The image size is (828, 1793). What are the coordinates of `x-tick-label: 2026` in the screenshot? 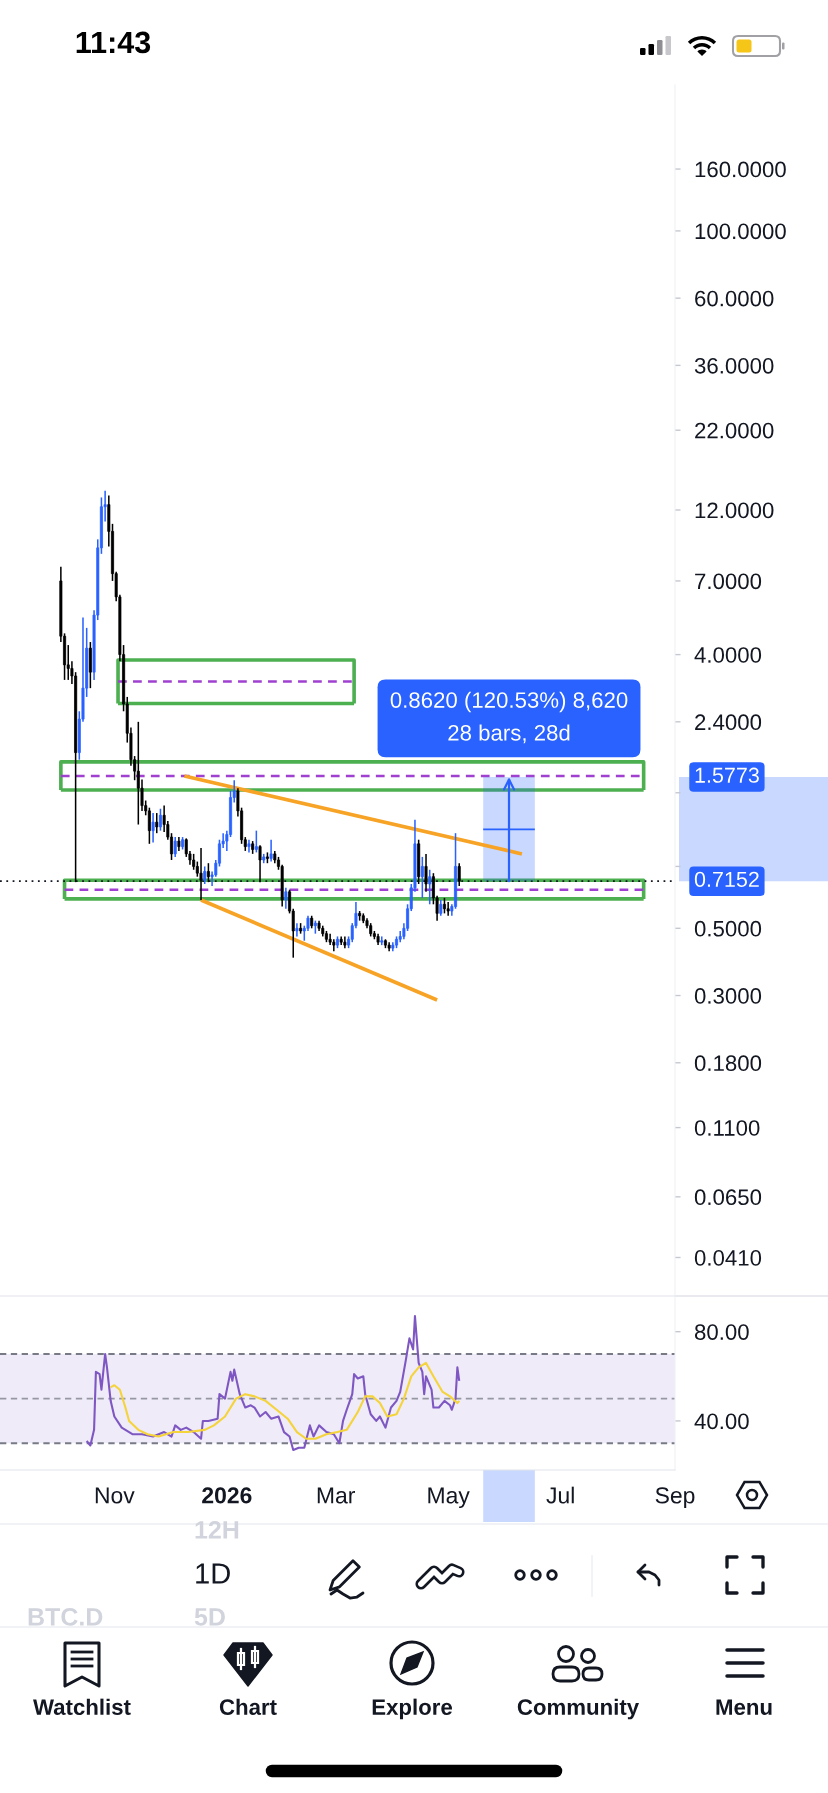 It's located at (227, 1495).